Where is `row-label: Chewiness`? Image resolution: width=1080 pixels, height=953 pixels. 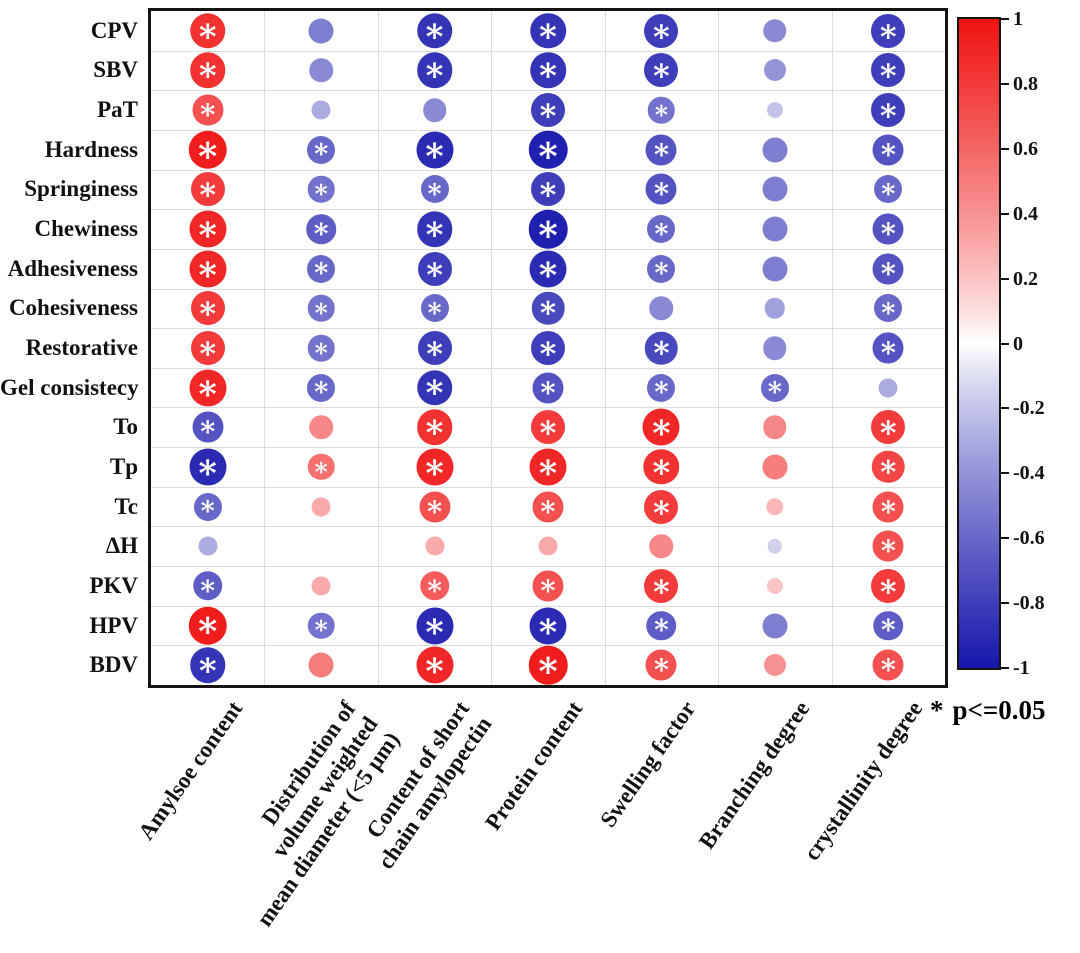 row-label: Chewiness is located at coordinates (86, 229).